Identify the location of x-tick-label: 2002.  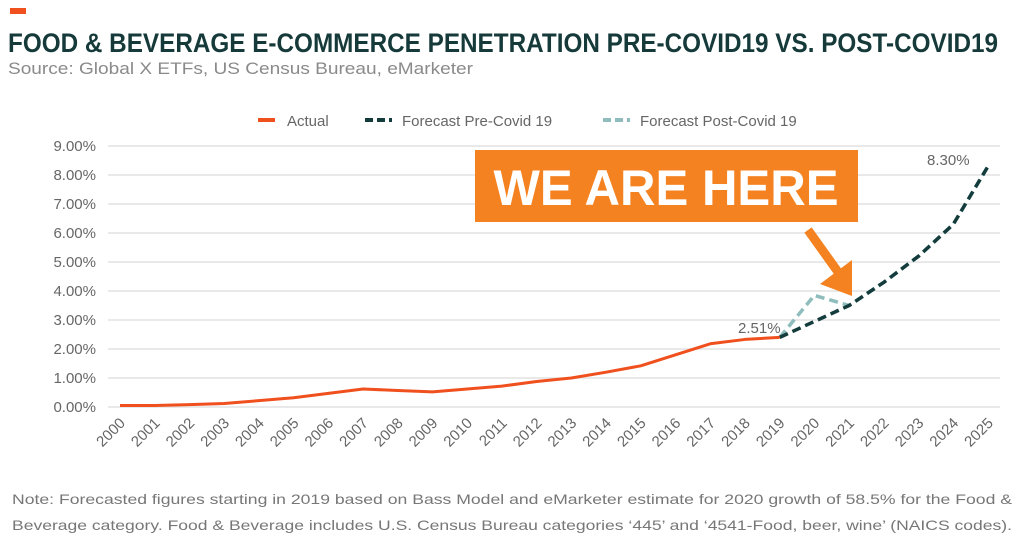
(181, 433).